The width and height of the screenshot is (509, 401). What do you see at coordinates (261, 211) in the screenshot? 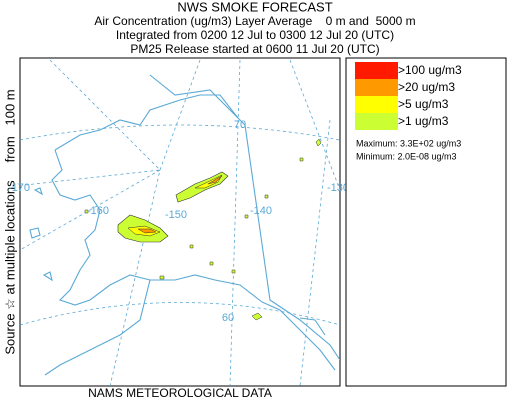
I see `graticule-label: -140` at bounding box center [261, 211].